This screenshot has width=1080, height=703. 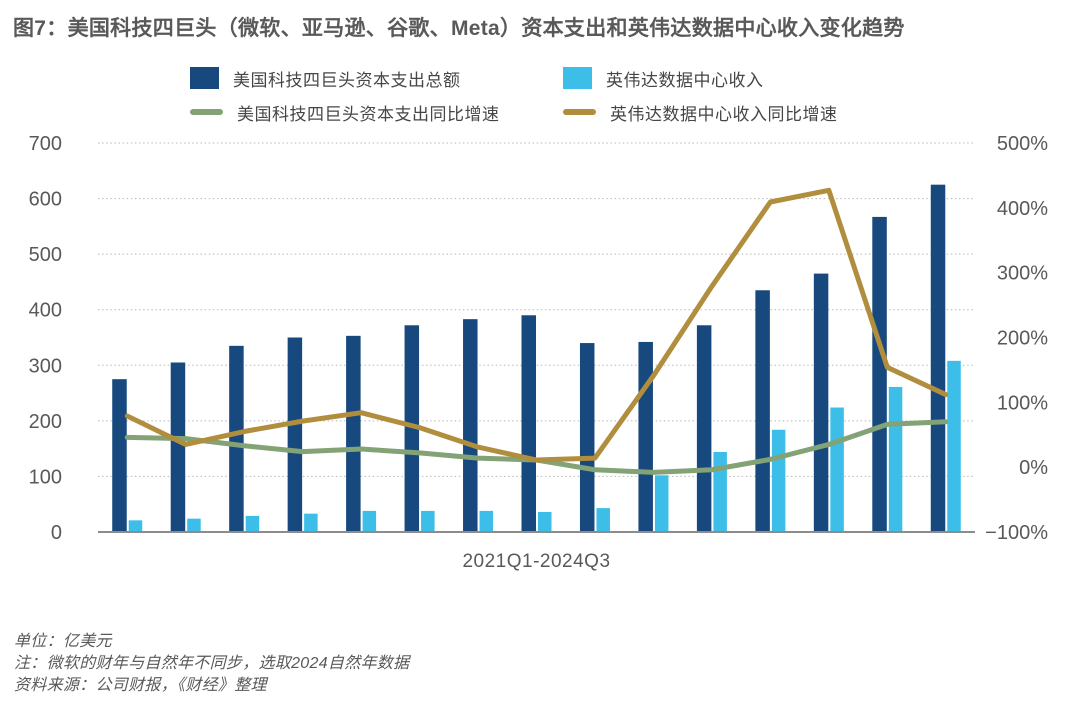 I want to click on legend-item-nvda-revenue: 英伟达数据中心收入, so click(x=663, y=78).